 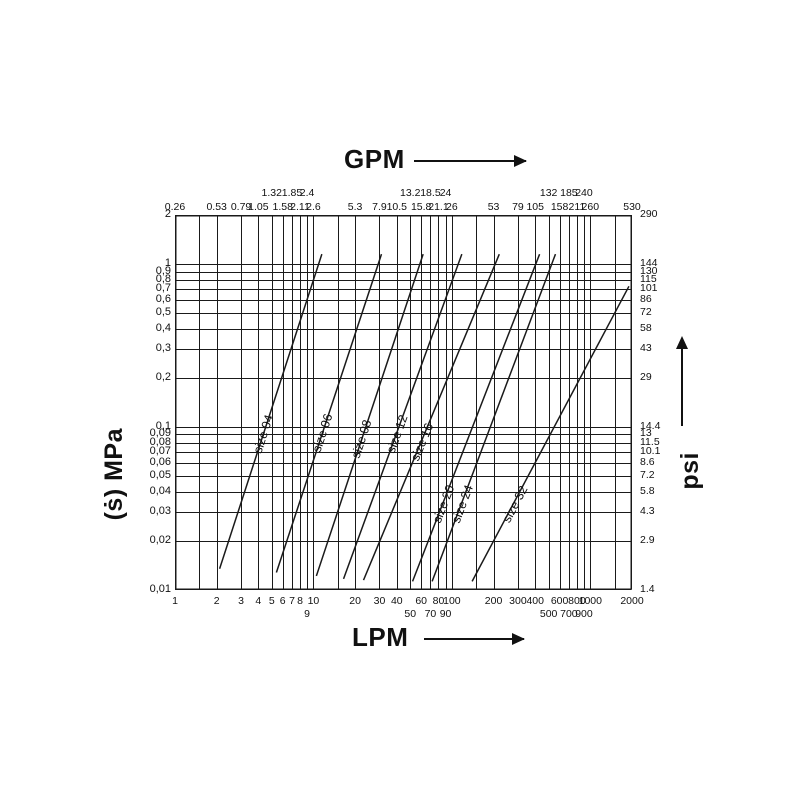 I want to click on y-tick-label-psi: 72, so click(x=646, y=312).